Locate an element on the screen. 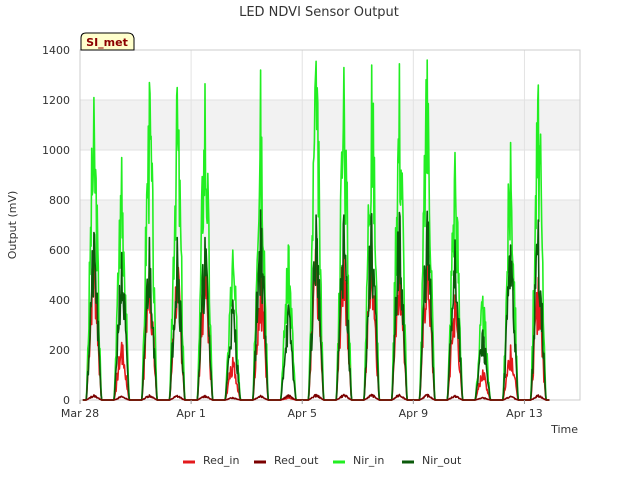 The image size is (640, 480). y-tick-label: 200 is located at coordinates (59, 350).